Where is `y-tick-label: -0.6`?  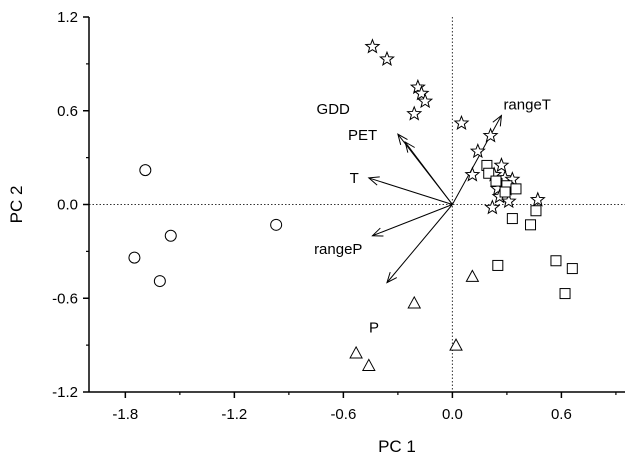
y-tick-label: -0.6 is located at coordinates (65, 298).